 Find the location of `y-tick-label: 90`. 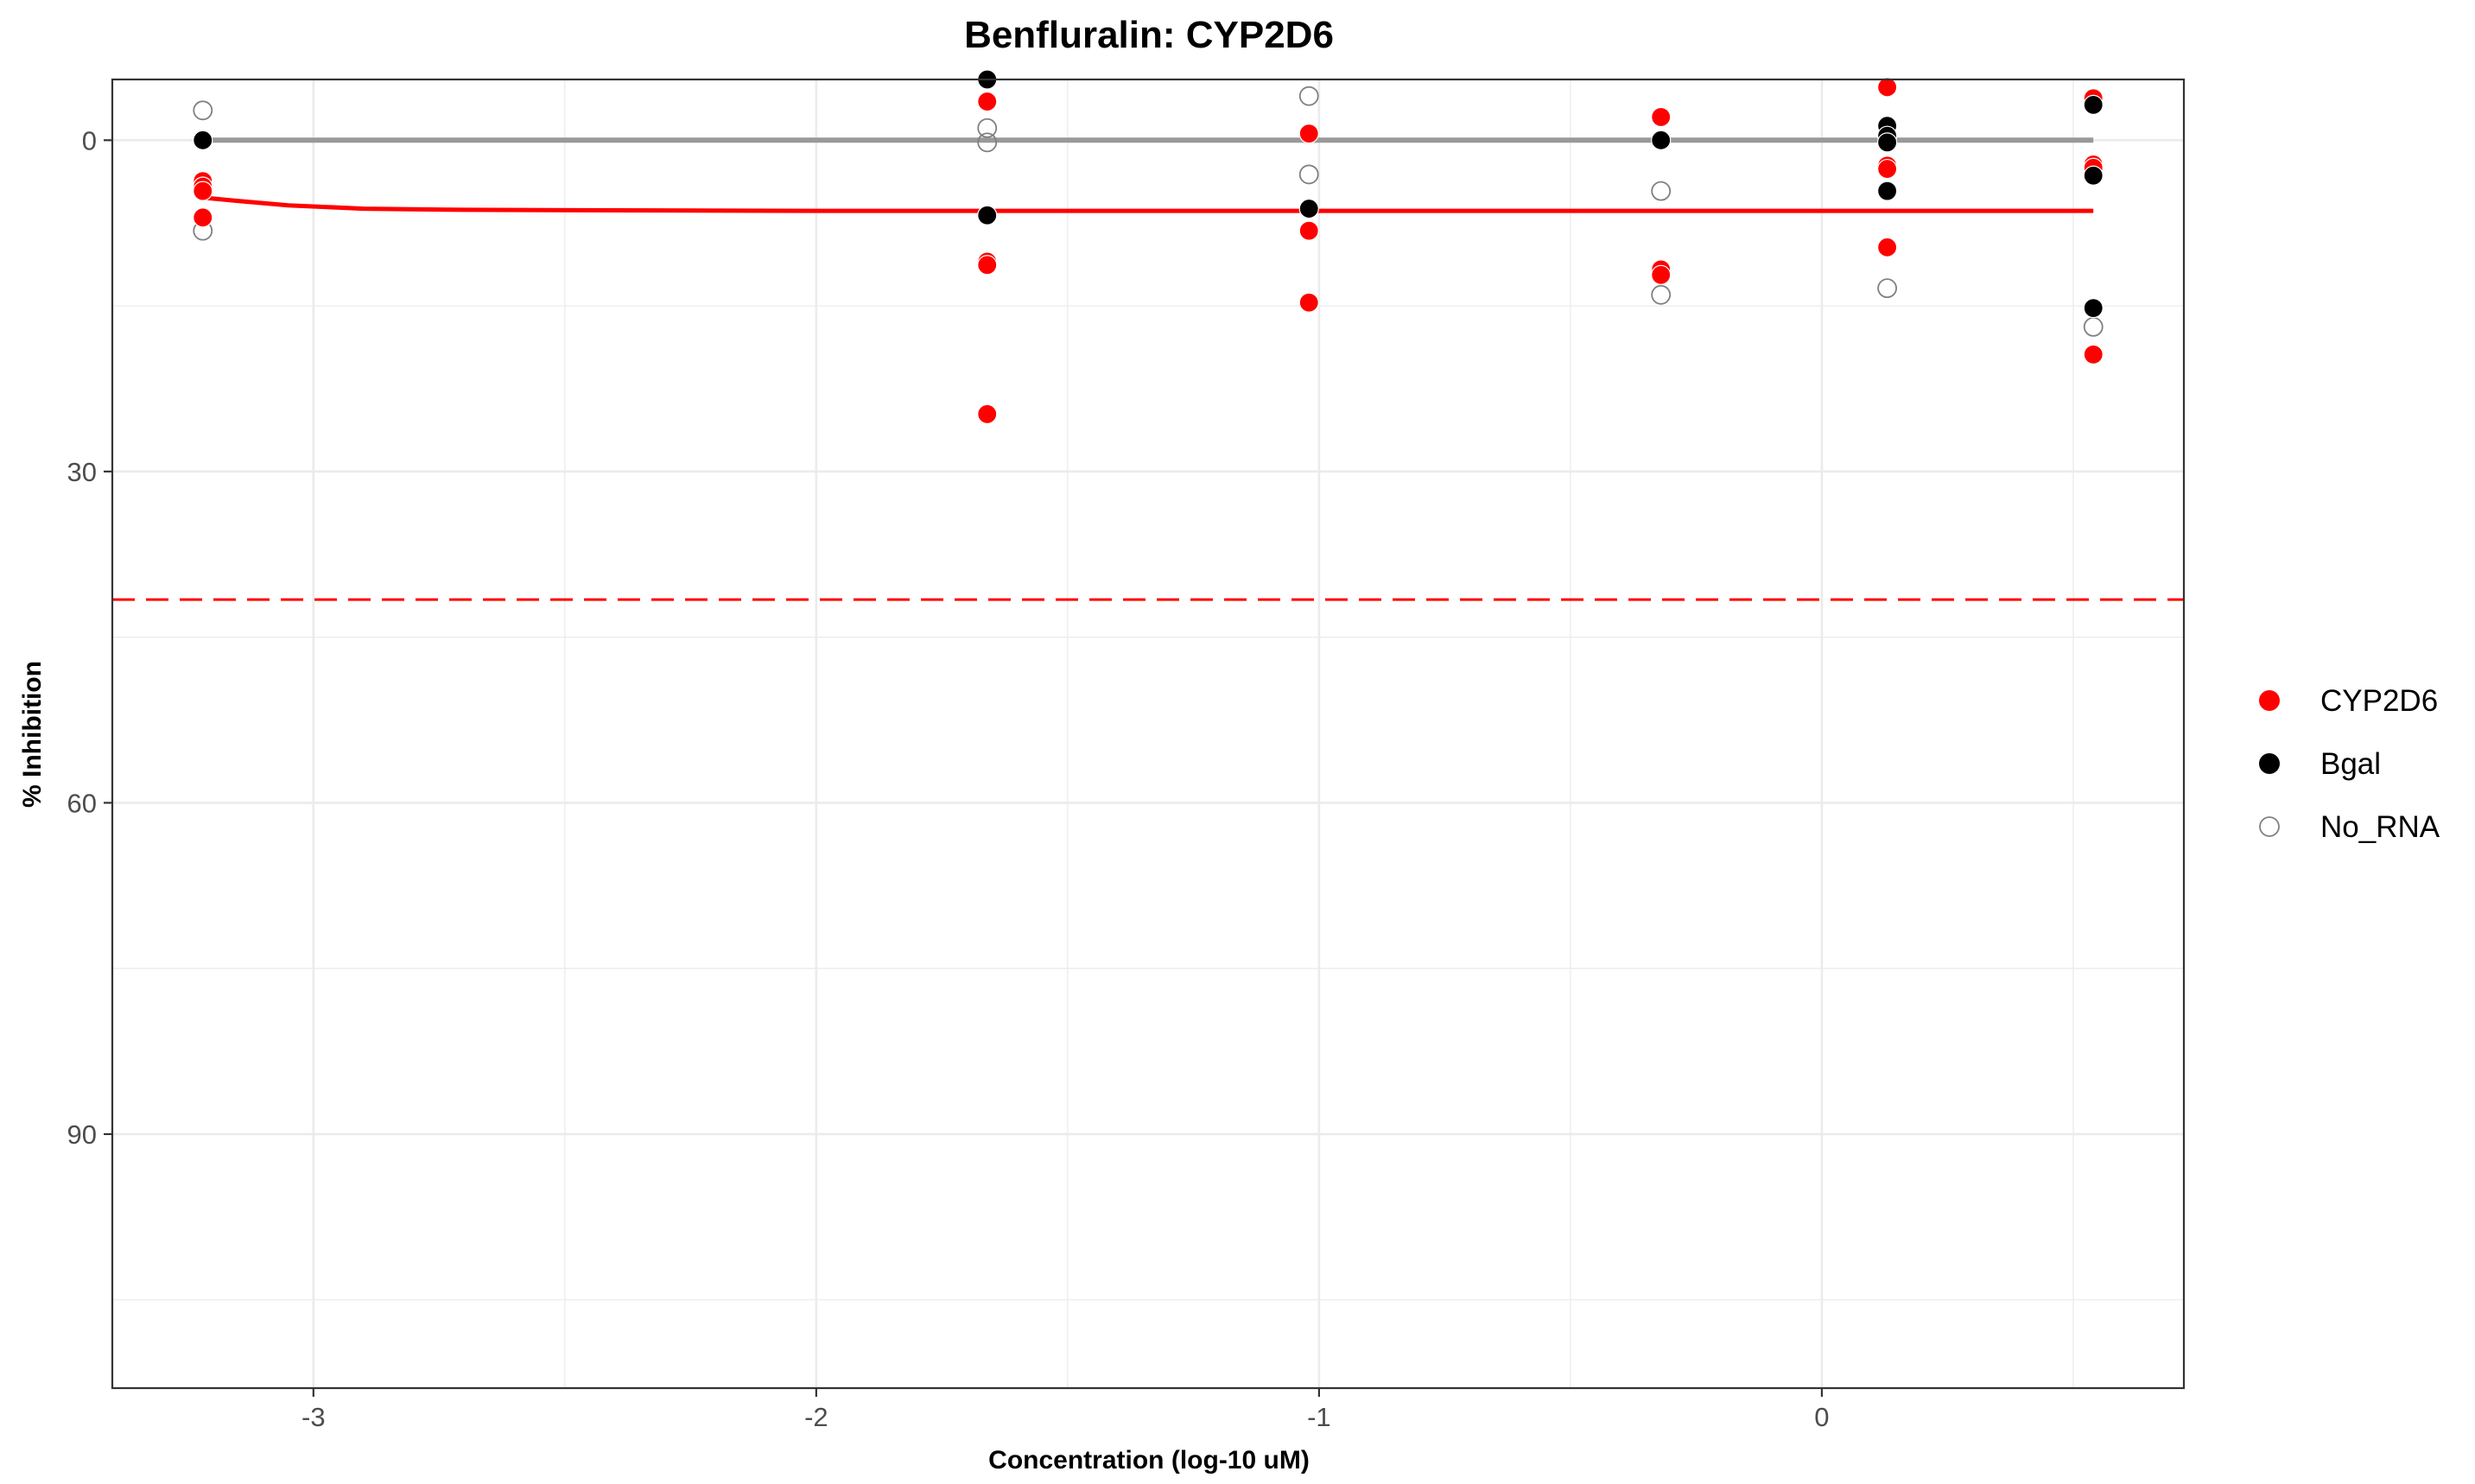

y-tick-label: 90 is located at coordinates (82, 1134).